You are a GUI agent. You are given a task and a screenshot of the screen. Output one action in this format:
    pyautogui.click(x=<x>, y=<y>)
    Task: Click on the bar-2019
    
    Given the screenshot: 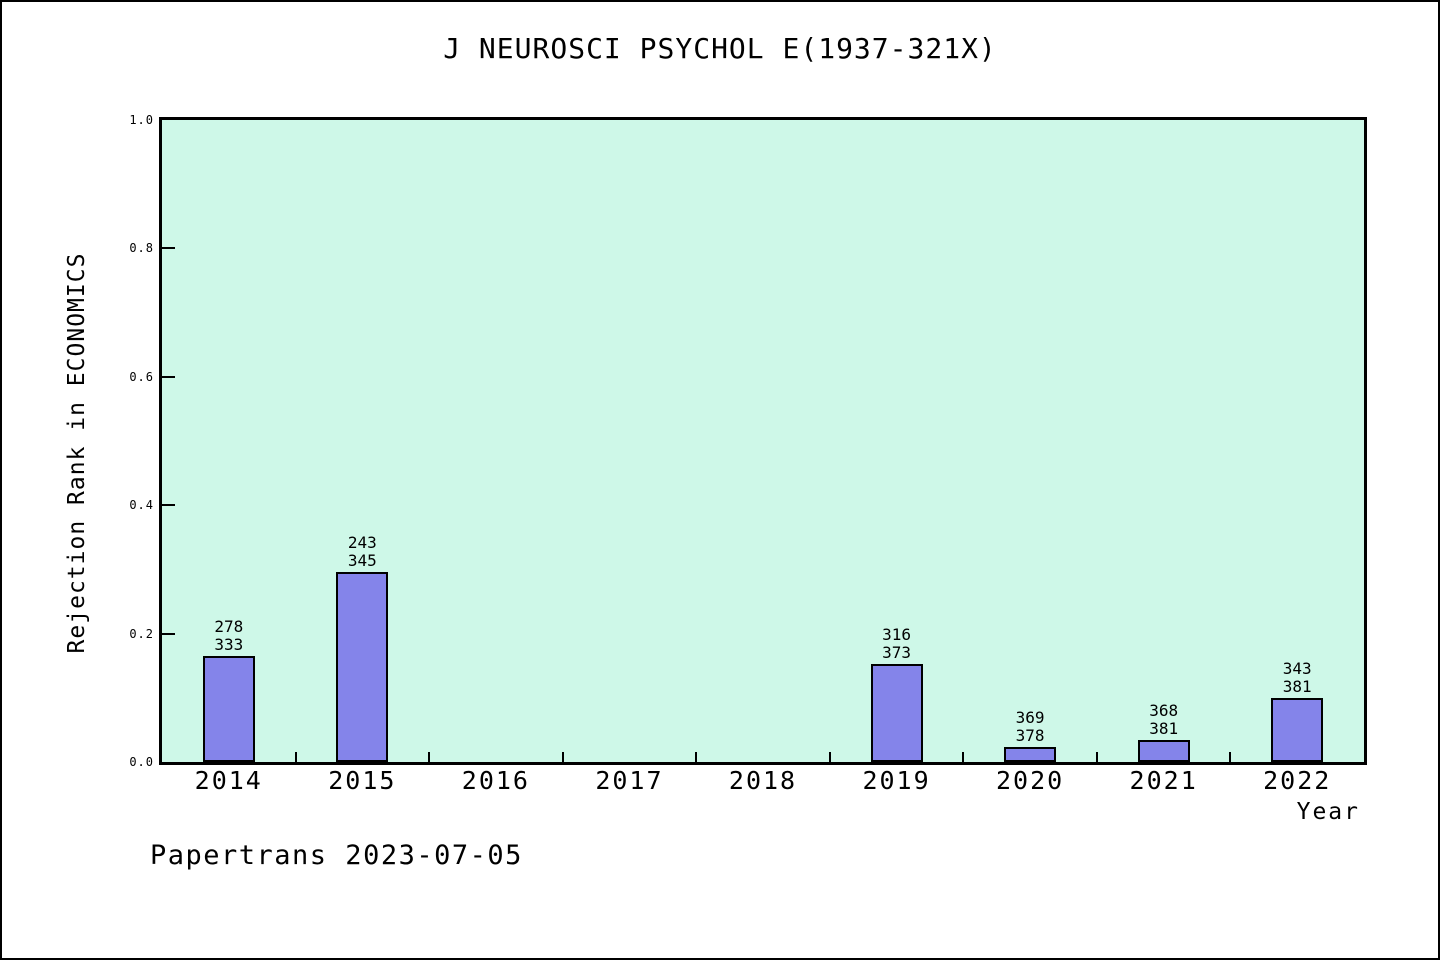 What is the action you would take?
    pyautogui.click(x=896, y=713)
    